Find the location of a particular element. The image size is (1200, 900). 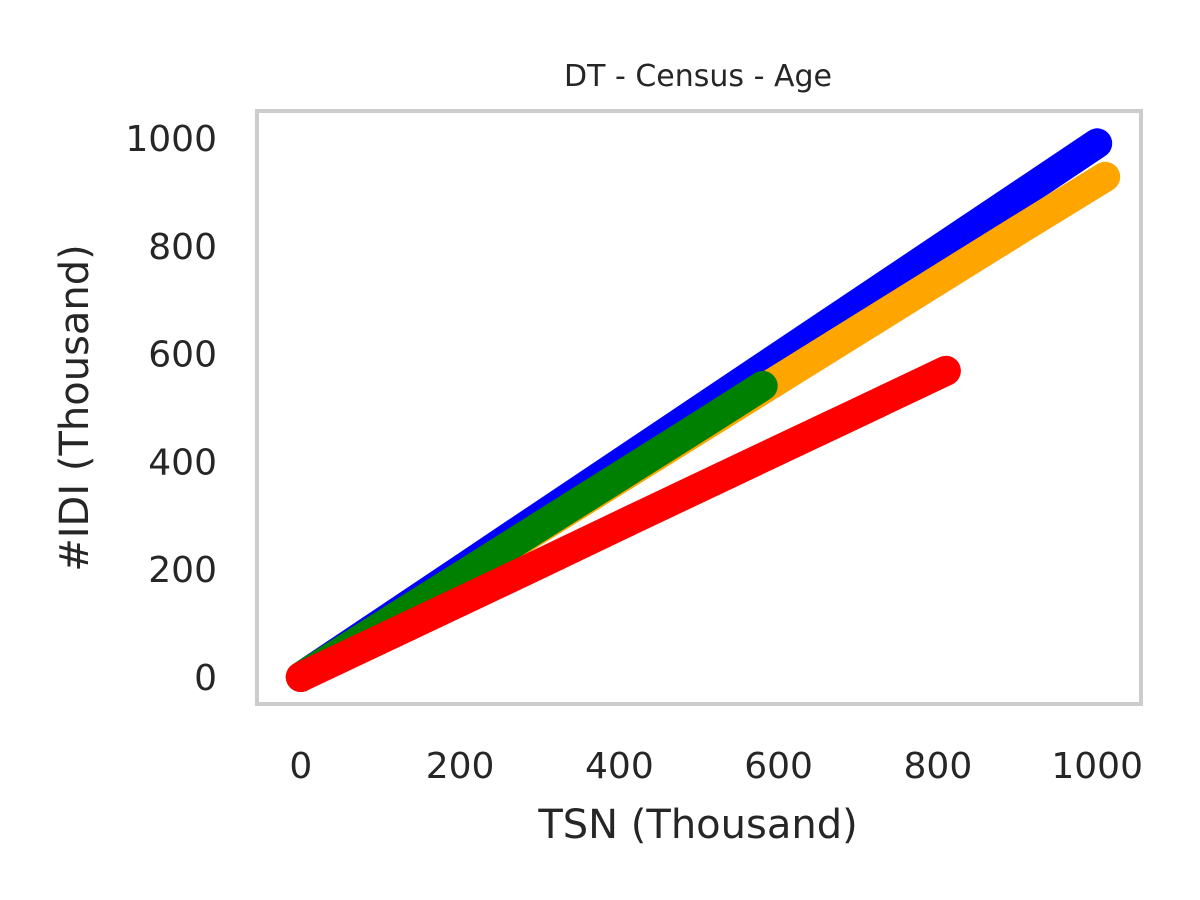

x-tick-label: 600 is located at coordinates (778, 766).